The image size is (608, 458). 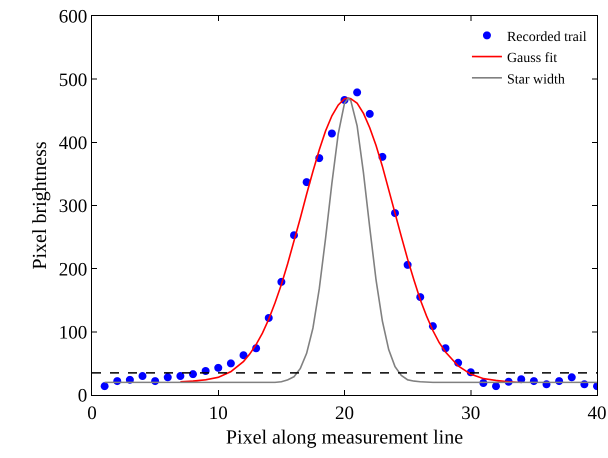 I want to click on legend-label: Recorded trail, so click(x=546, y=37).